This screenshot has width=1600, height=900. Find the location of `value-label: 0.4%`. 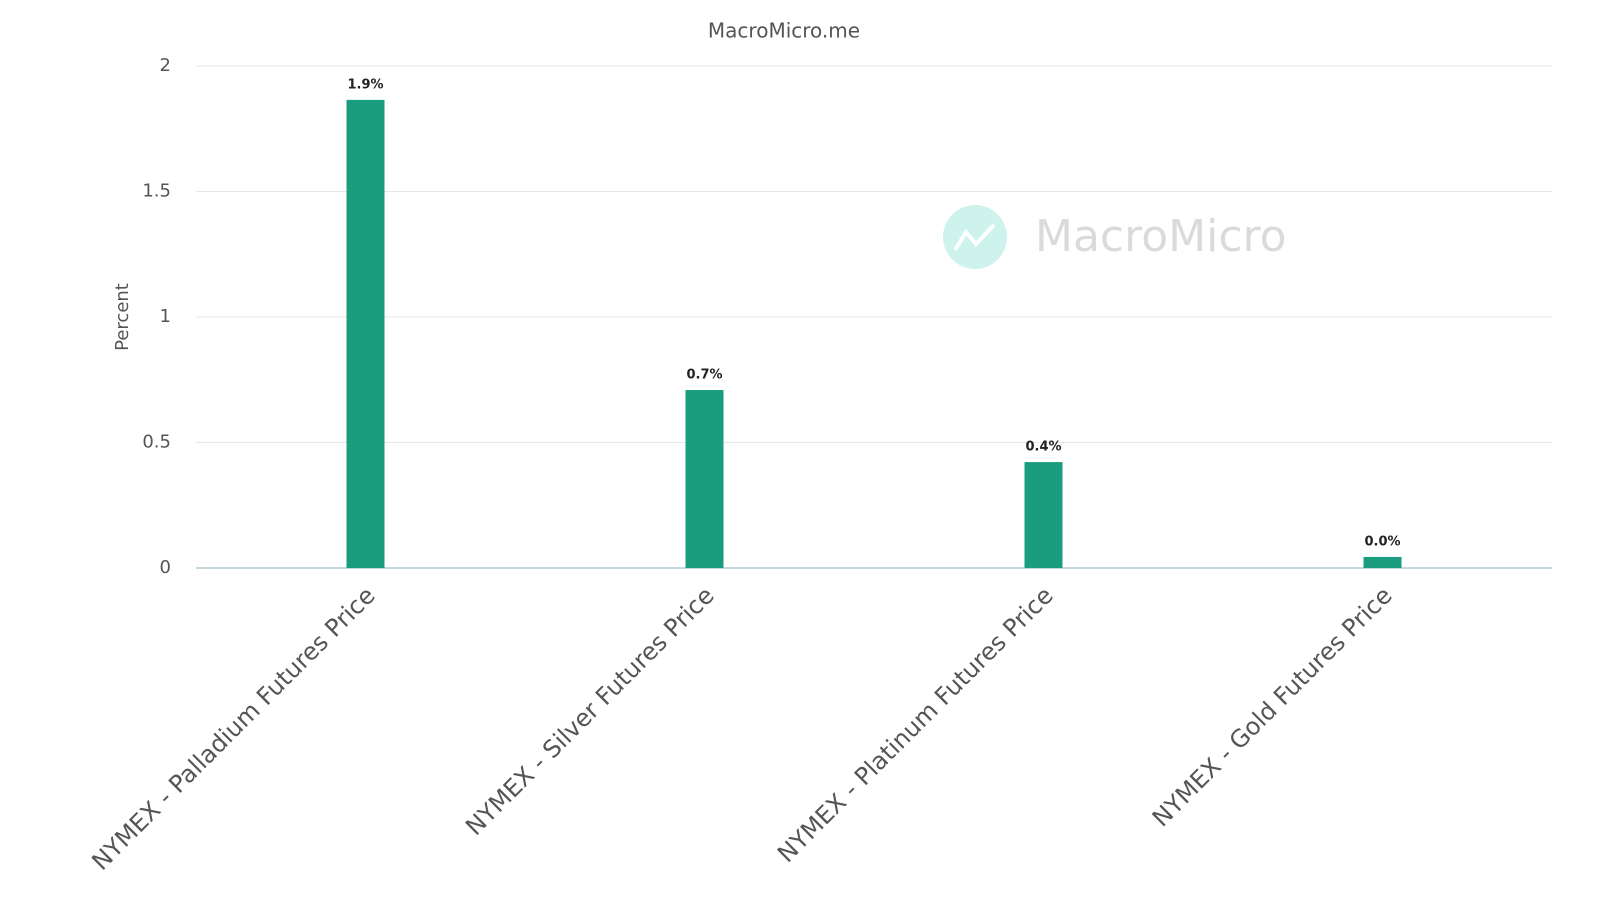

value-label: 0.4% is located at coordinates (1043, 447).